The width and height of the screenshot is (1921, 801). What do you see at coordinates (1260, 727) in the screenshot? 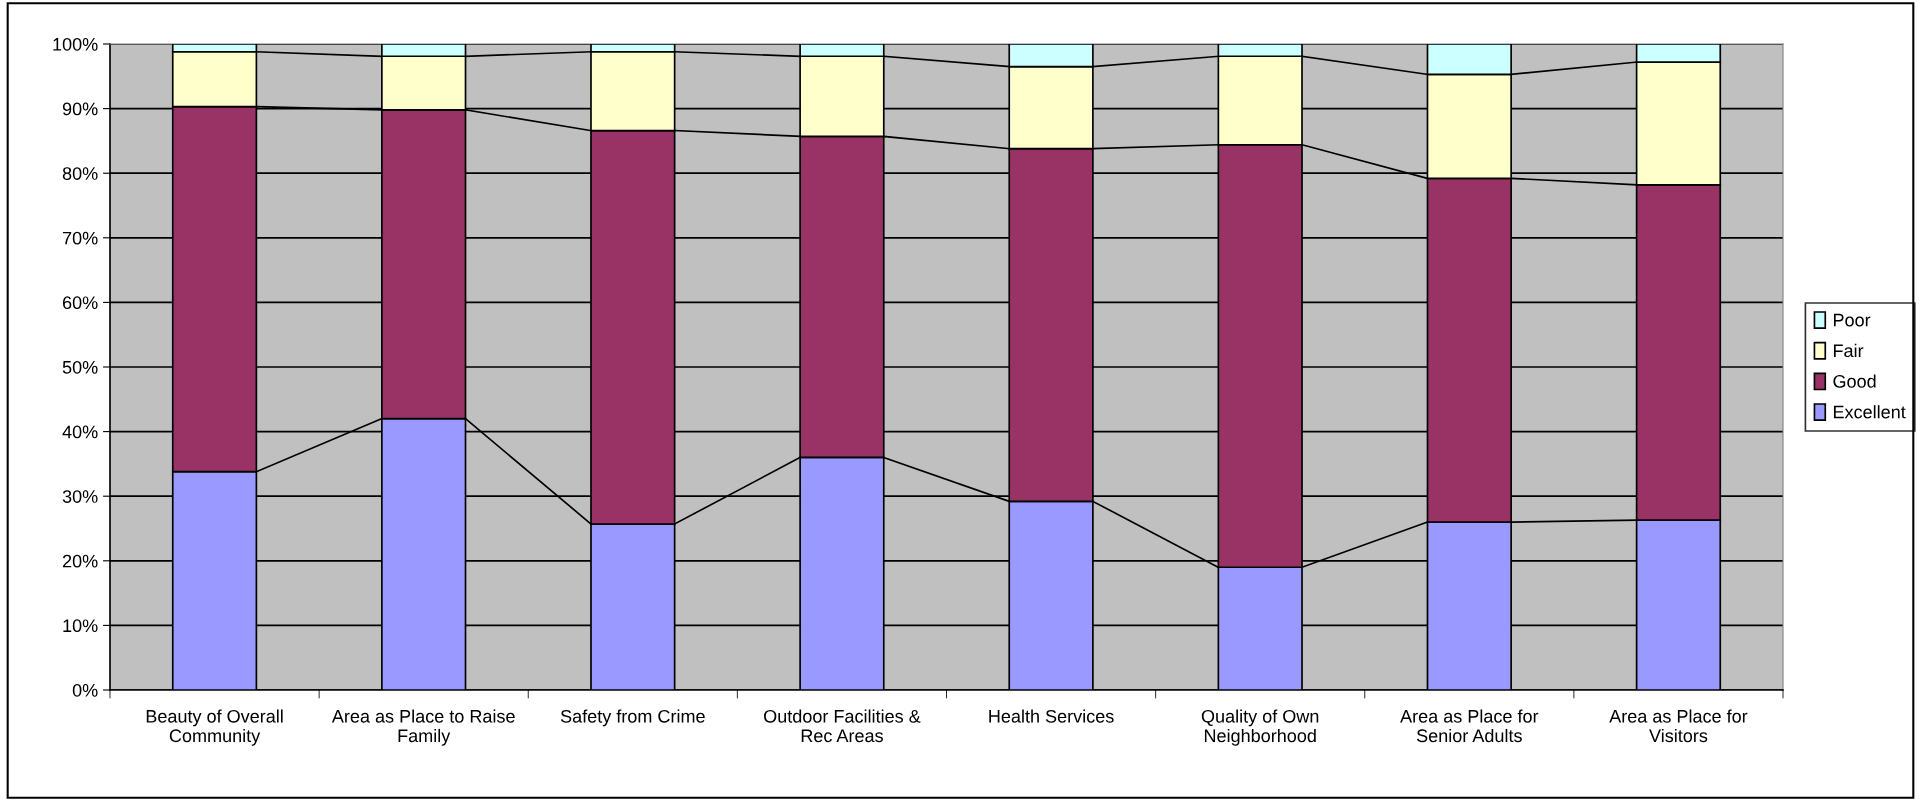
I see `x-tick-label: Quality of Own Neighborhood` at bounding box center [1260, 727].